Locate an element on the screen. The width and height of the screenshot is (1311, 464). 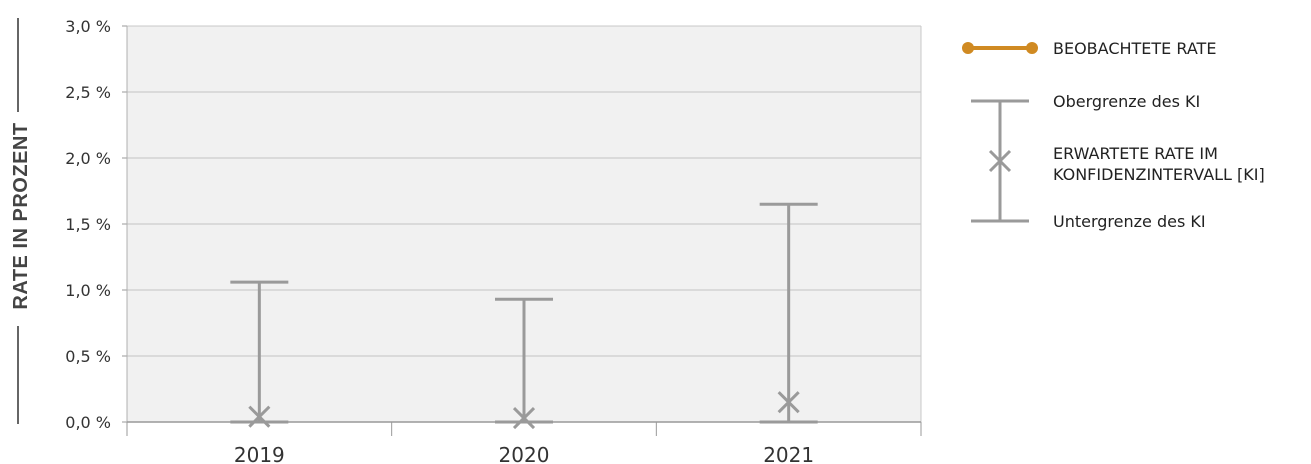
legend-observed-marker-left is located at coordinates (968, 48).